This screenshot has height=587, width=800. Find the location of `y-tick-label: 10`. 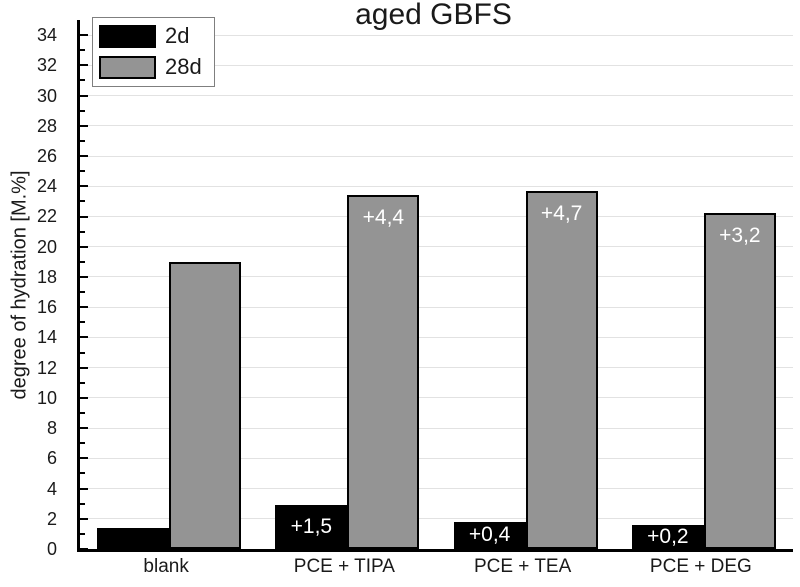

y-tick-label: 10 is located at coordinates (46, 397).